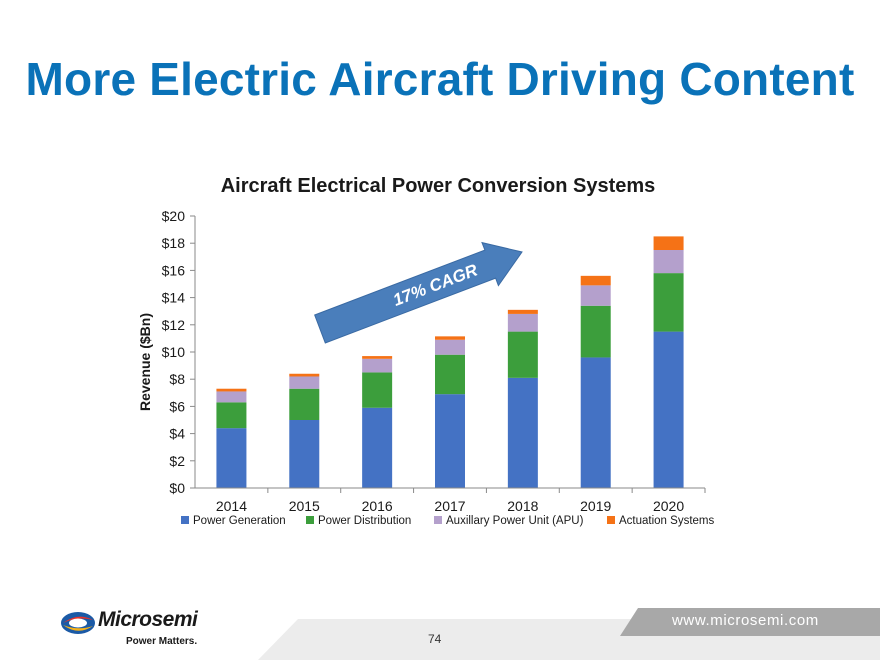 This screenshot has height=660, width=880. What do you see at coordinates (522, 311) in the screenshot?
I see `bar-segment-2018-s3` at bounding box center [522, 311].